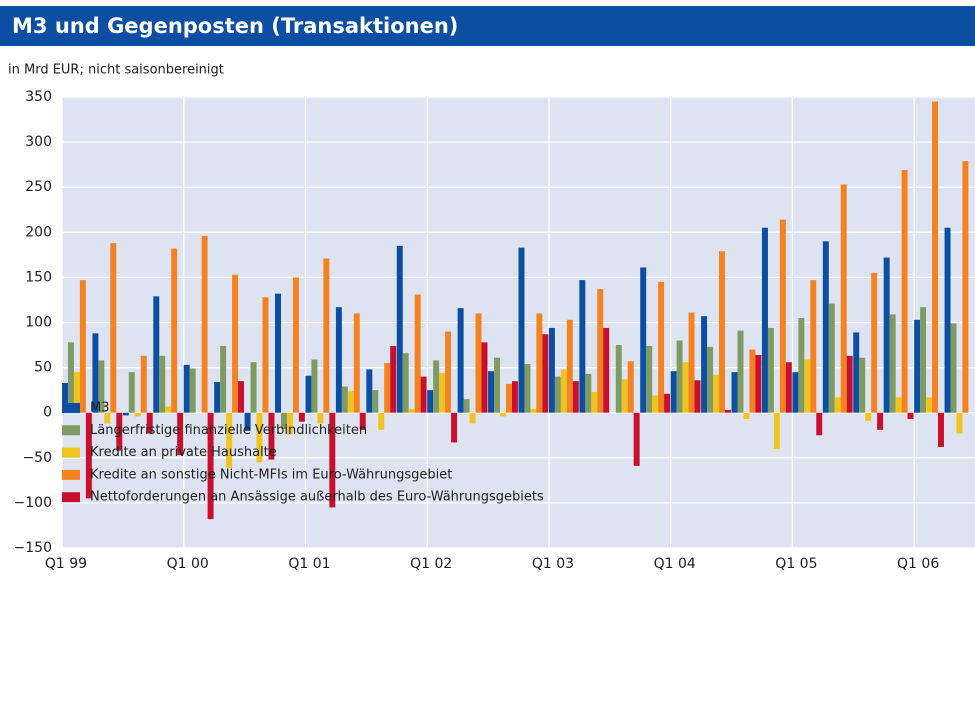  Describe the element at coordinates (431, 564) in the screenshot. I see `x-tick-label: Q1 02` at that location.